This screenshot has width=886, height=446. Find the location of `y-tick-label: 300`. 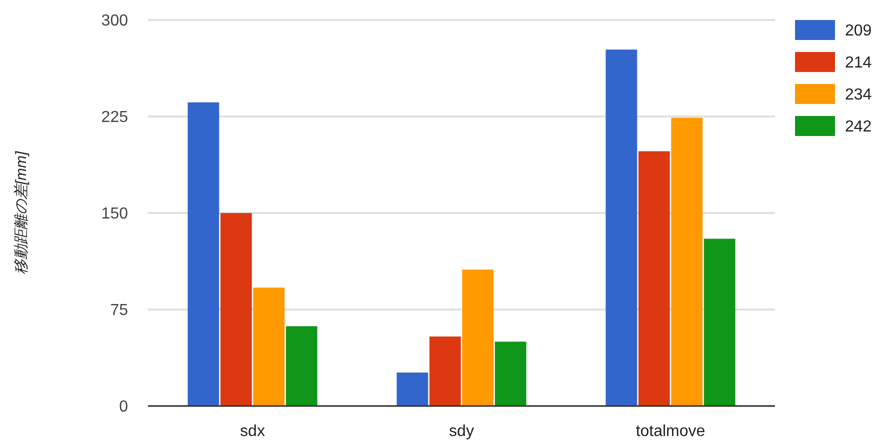

y-tick-label: 300 is located at coordinates (114, 21).